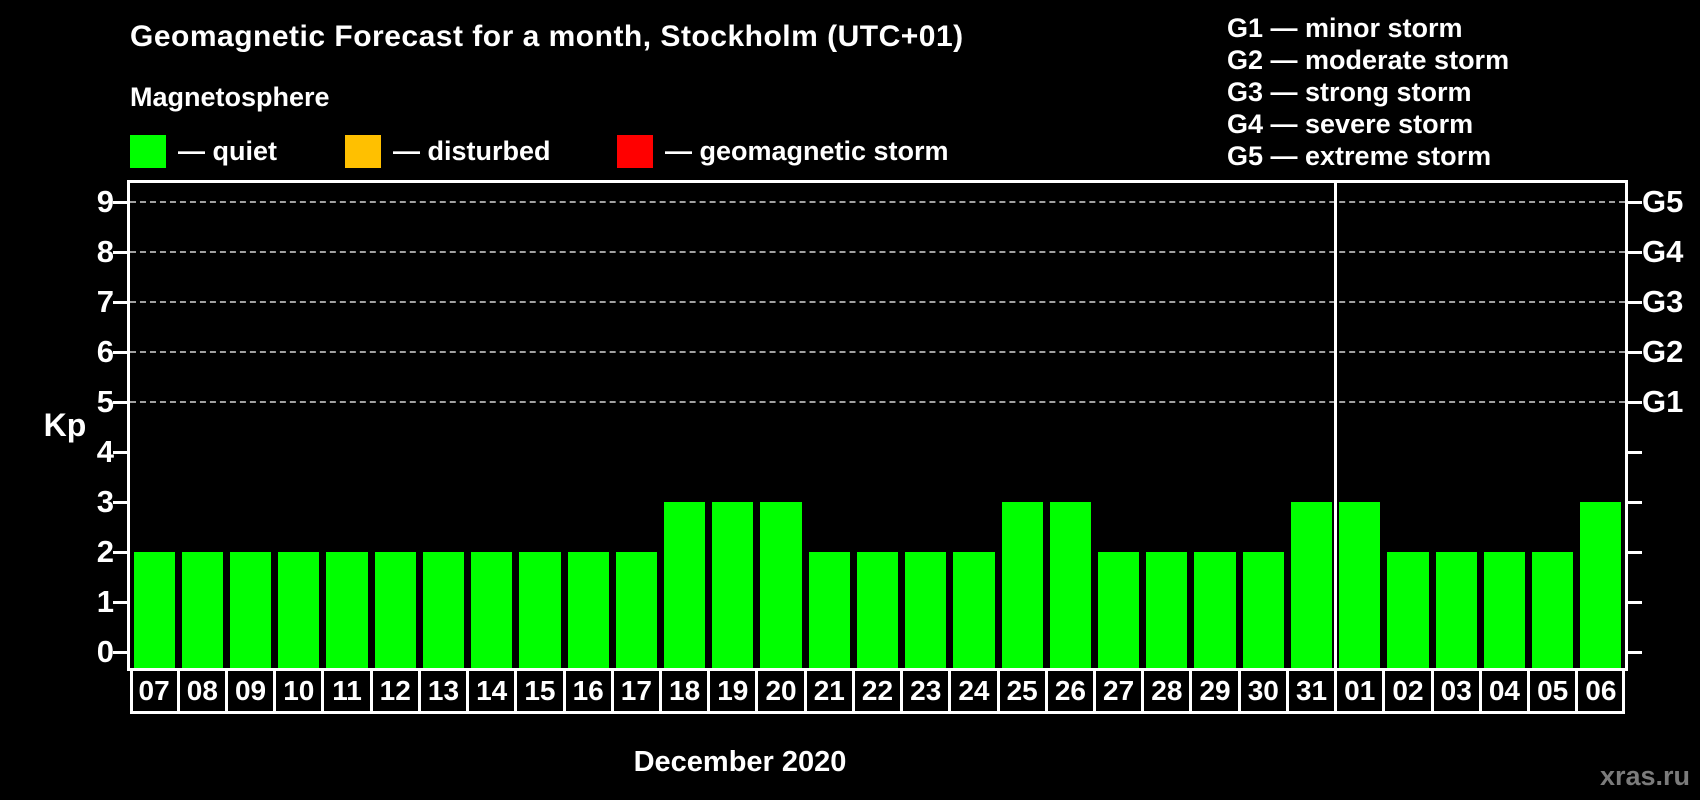 The image size is (1700, 800). I want to click on y-tick-label-1: 1, so click(105, 601).